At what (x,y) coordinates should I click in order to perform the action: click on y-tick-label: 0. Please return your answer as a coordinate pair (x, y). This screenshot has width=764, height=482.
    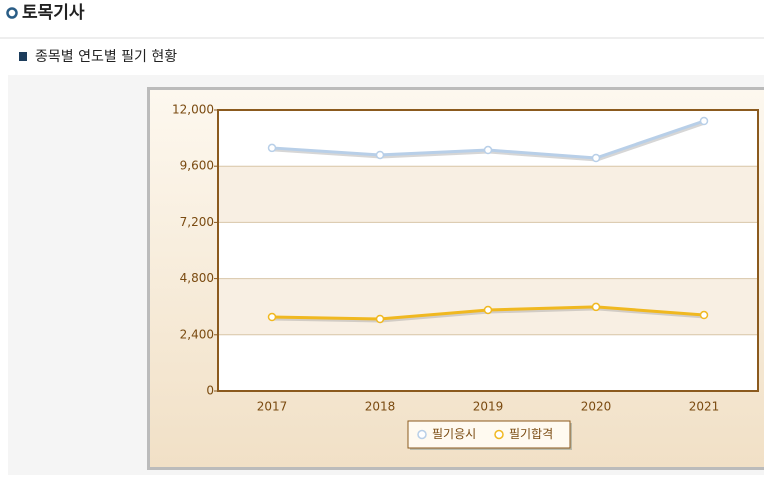
    Looking at the image, I should click on (210, 391).